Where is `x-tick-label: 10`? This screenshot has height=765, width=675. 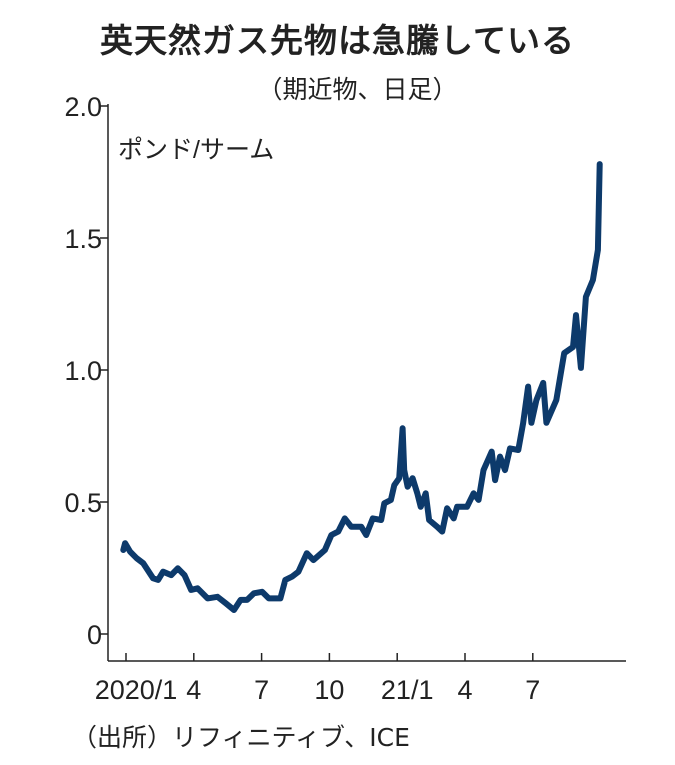 x-tick-label: 10 is located at coordinates (329, 690).